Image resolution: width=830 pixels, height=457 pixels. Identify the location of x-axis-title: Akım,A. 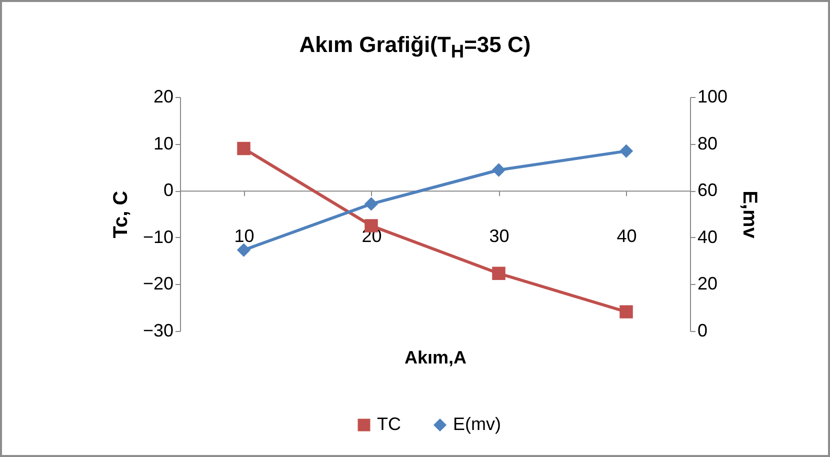
(435, 358).